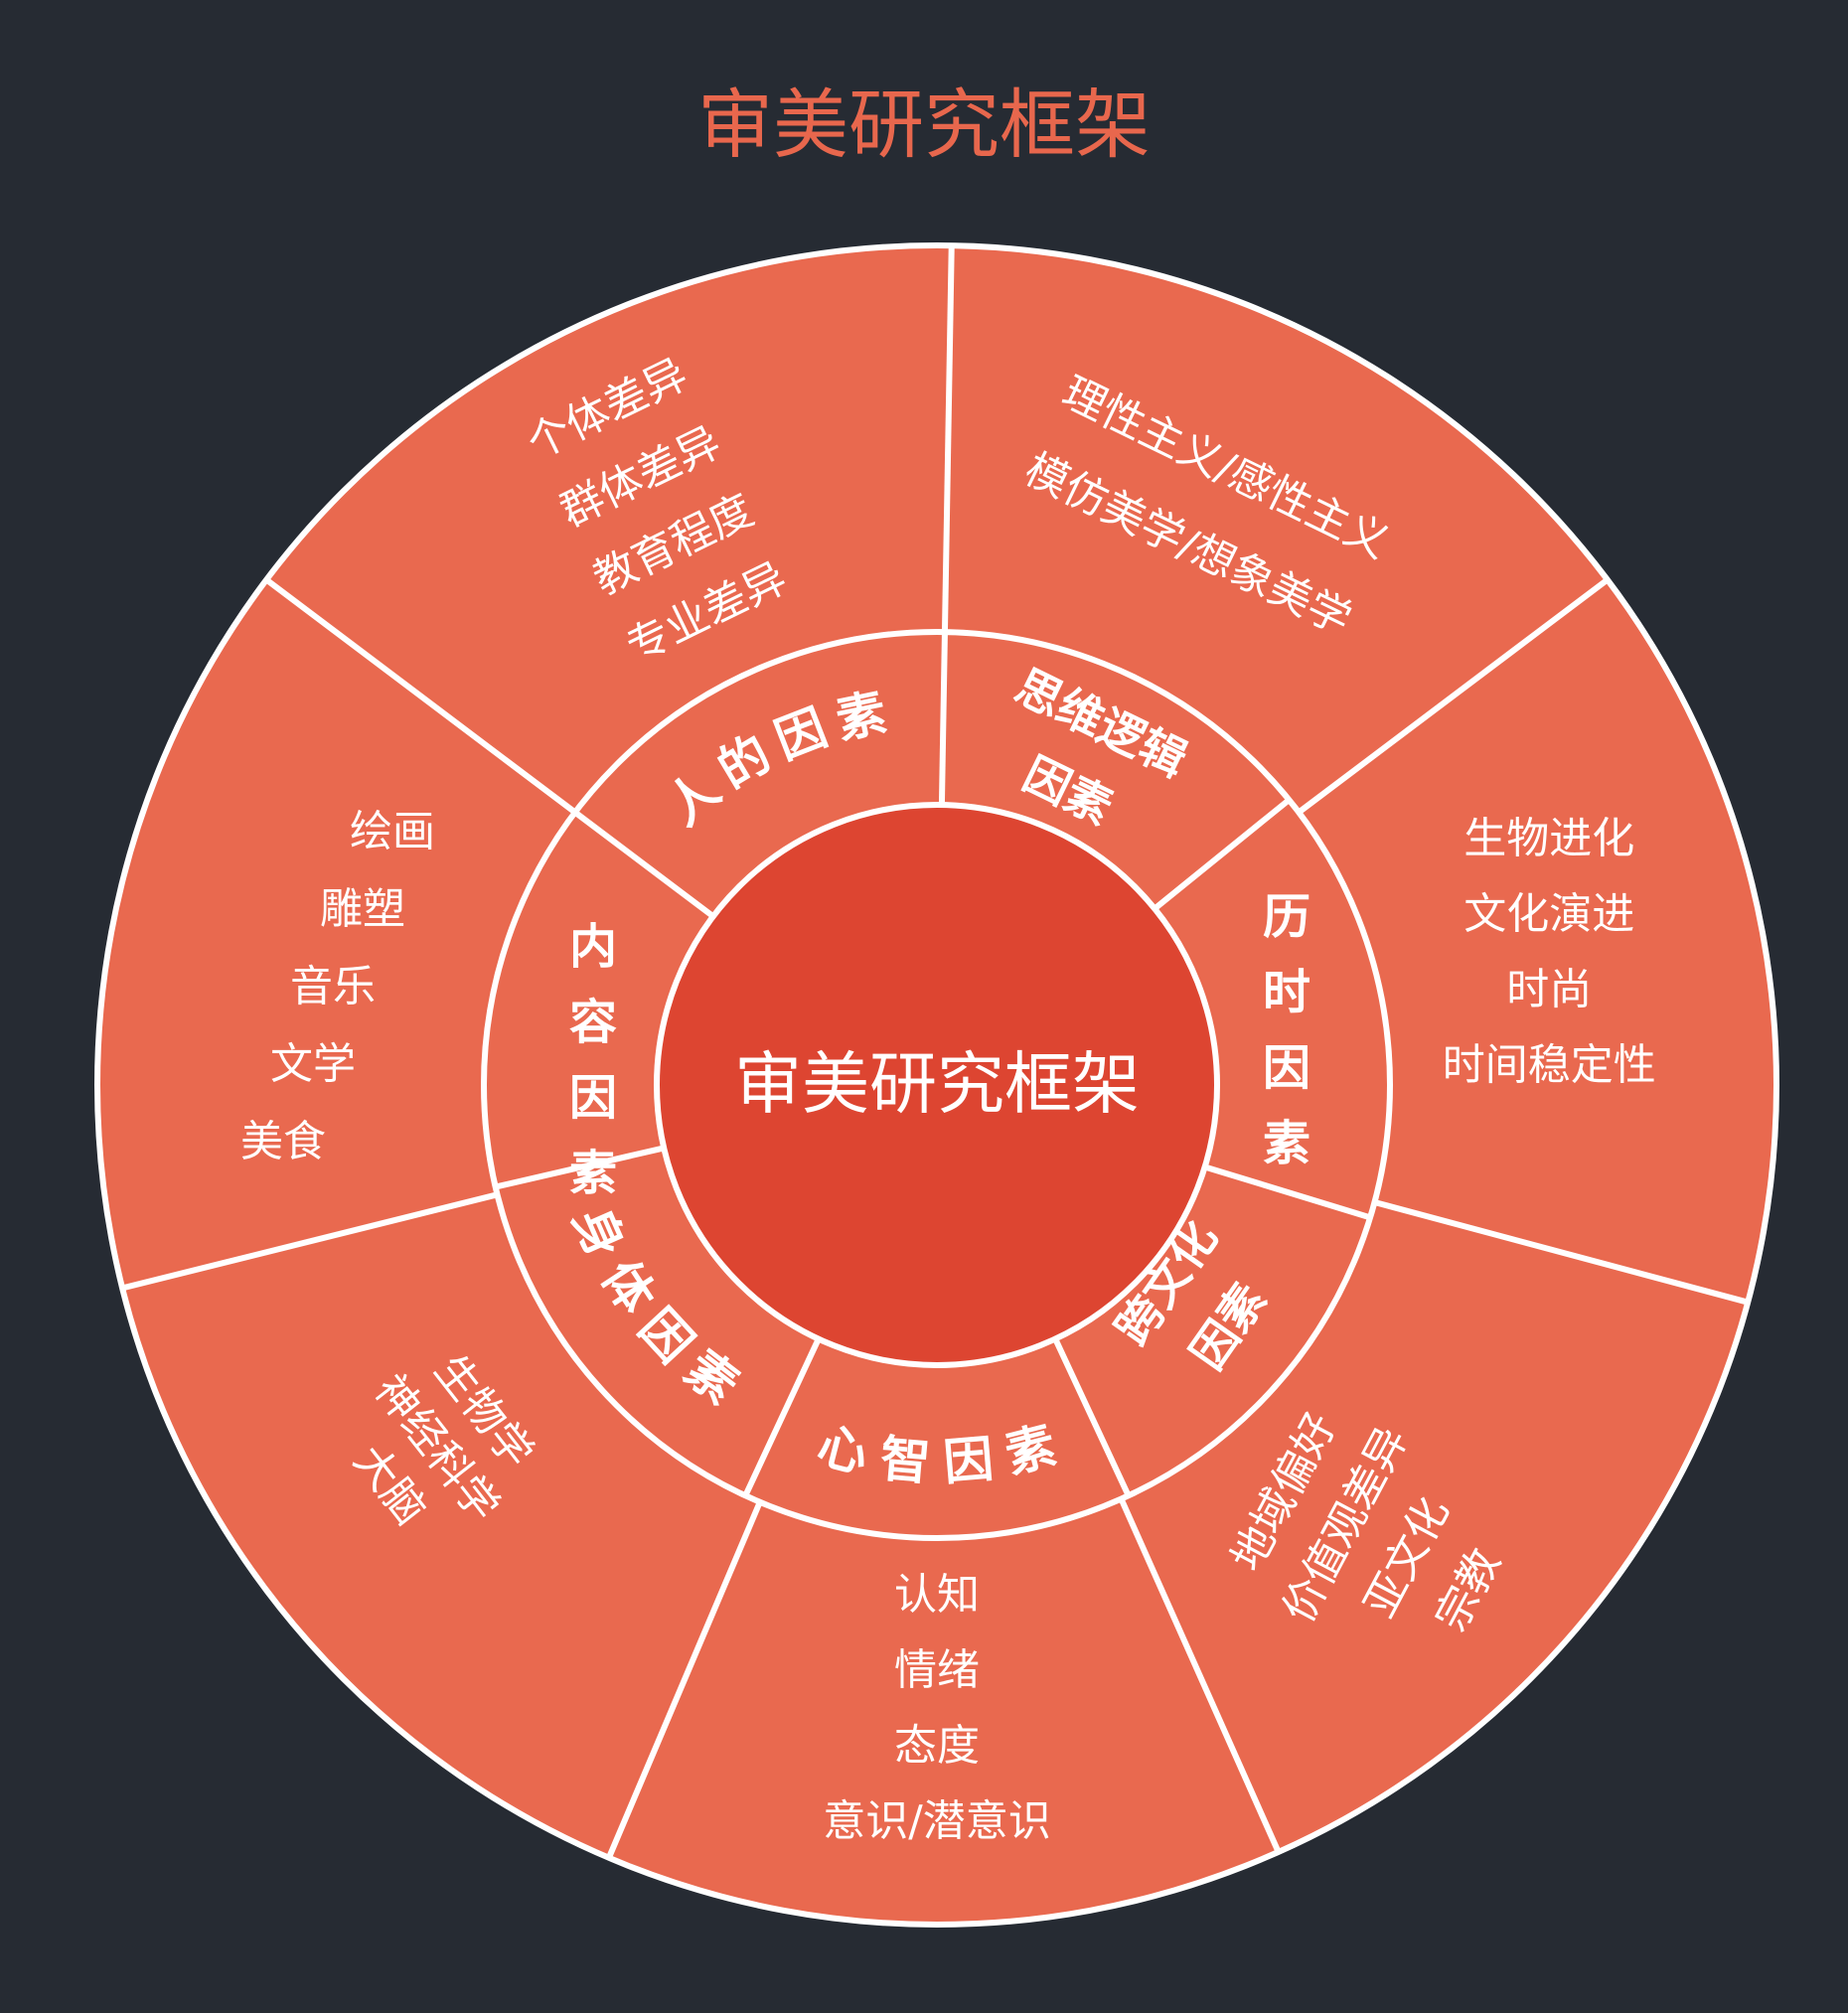 This screenshot has width=1848, height=2013. Describe the element at coordinates (363, 910) in the screenshot. I see `item-label: 雕塑` at that location.